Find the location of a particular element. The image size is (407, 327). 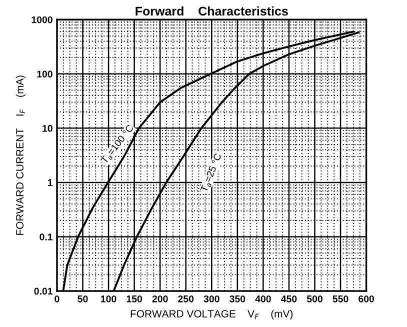

y-tick-label: 10 is located at coordinates (47, 128).